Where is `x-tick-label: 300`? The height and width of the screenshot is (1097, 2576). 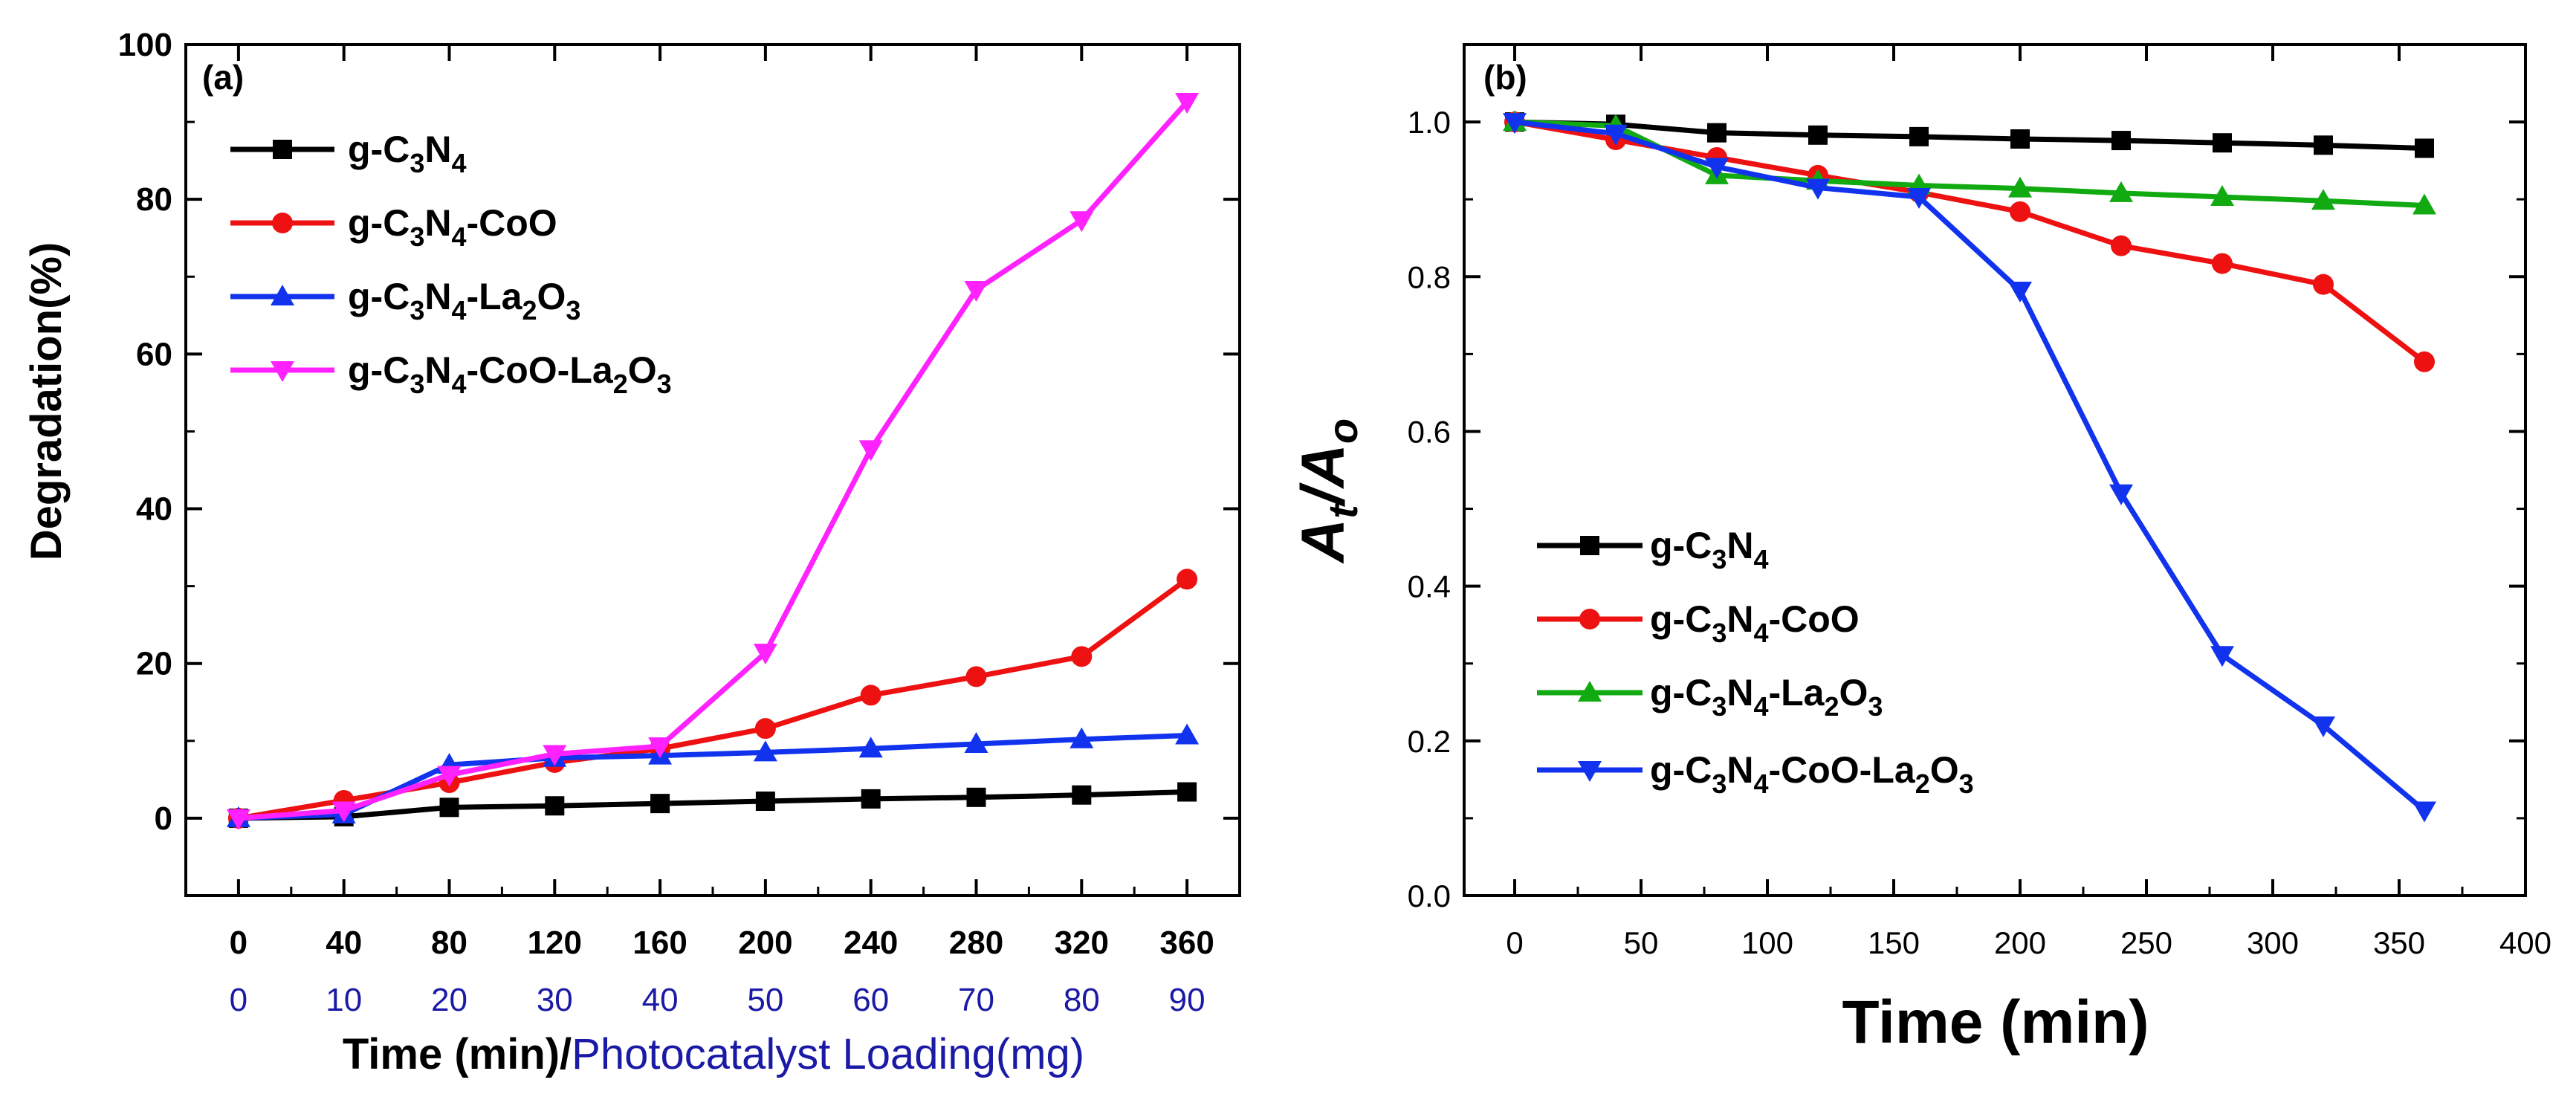 x-tick-label: 300 is located at coordinates (2273, 943).